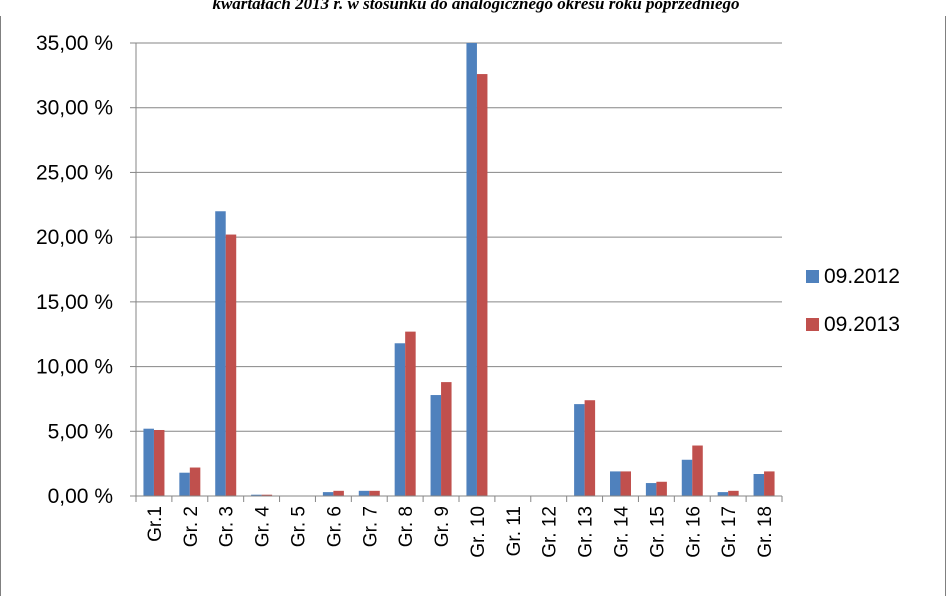  I want to click on legend-label-09.2013: 09.2013, so click(862, 324).